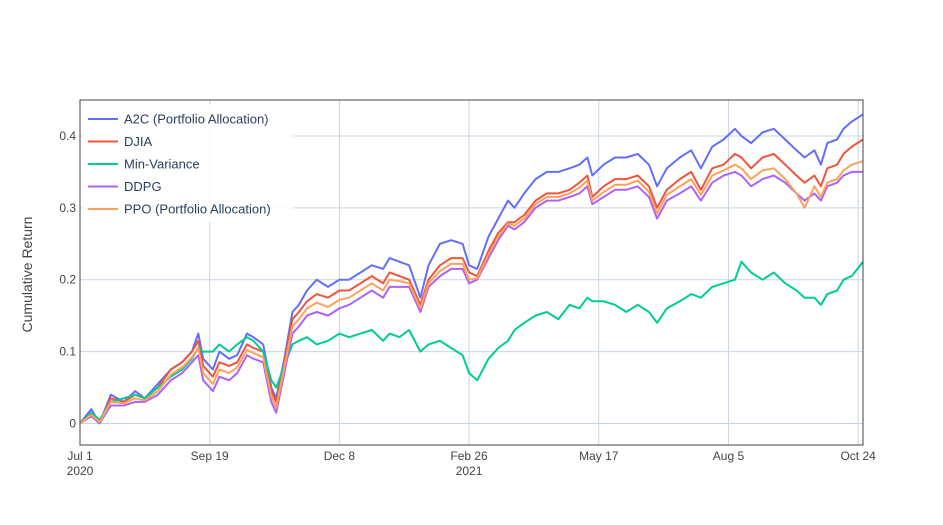 This screenshot has width=943, height=525. Describe the element at coordinates (138, 141) in the screenshot. I see `legend-label: DJIA` at that location.